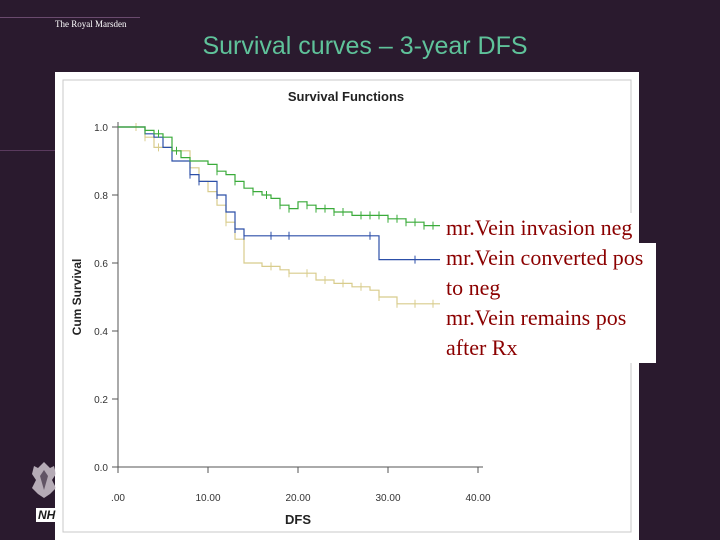 The image size is (720, 540). What do you see at coordinates (296, 181) in the screenshot?
I see `series-line-green` at bounding box center [296, 181].